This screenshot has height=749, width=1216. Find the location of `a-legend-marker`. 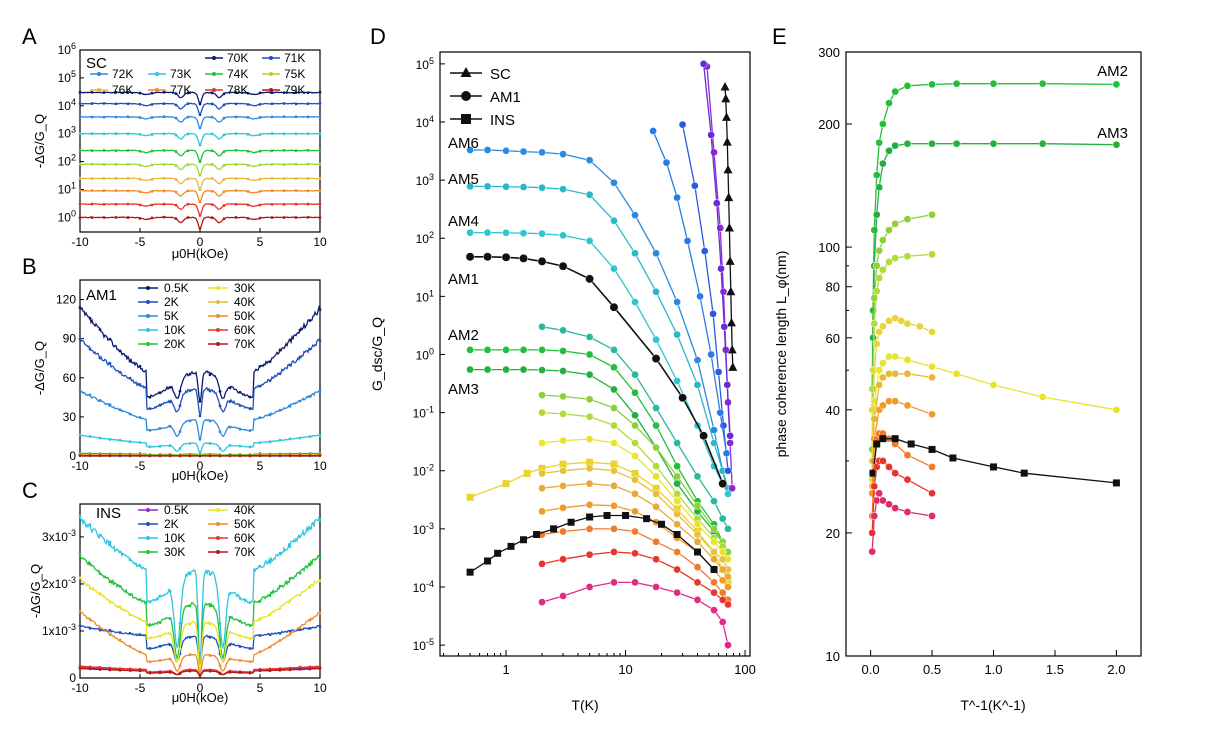

a-legend-marker is located at coordinates (271, 58).